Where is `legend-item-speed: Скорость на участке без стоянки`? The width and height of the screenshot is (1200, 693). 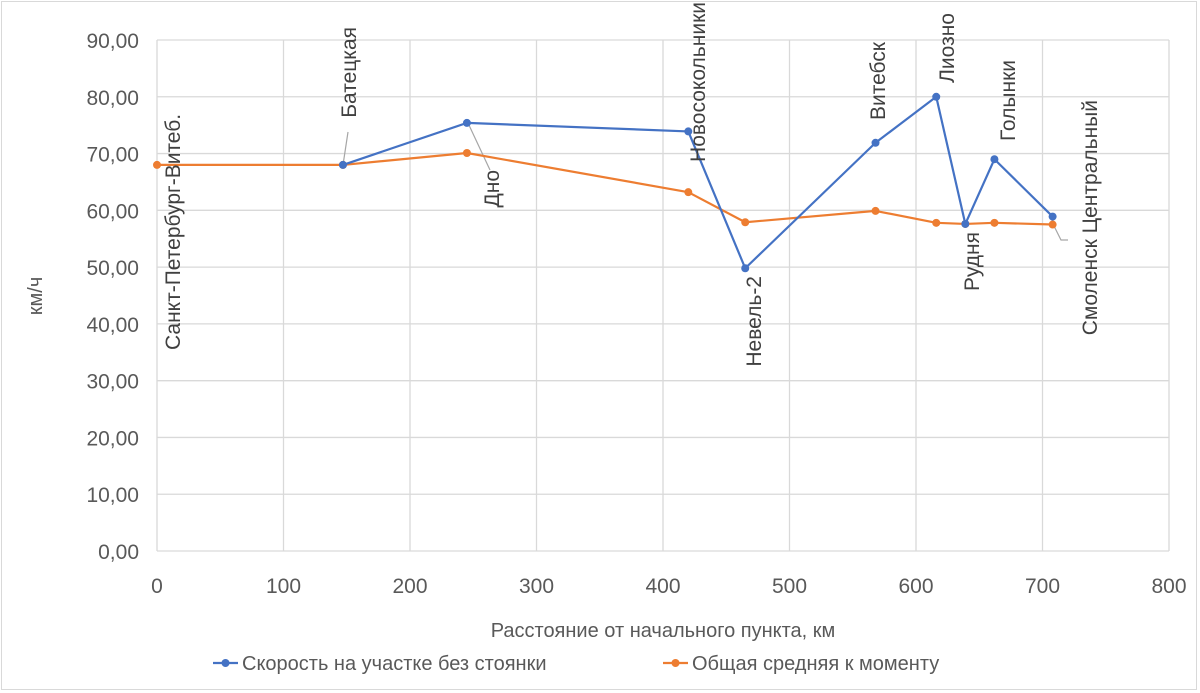 legend-item-speed: Скорость на участке без стоянки is located at coordinates (380, 664).